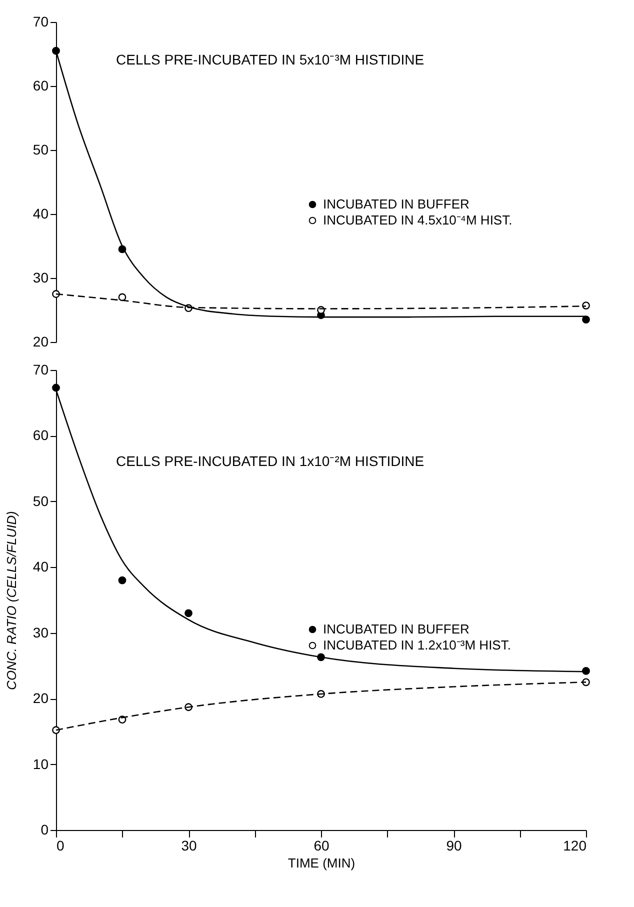 The height and width of the screenshot is (907, 634). What do you see at coordinates (417, 645) in the screenshot?
I see `legend-label: INCUBATED IN 1.2x10⁻³M HIST.` at bounding box center [417, 645].